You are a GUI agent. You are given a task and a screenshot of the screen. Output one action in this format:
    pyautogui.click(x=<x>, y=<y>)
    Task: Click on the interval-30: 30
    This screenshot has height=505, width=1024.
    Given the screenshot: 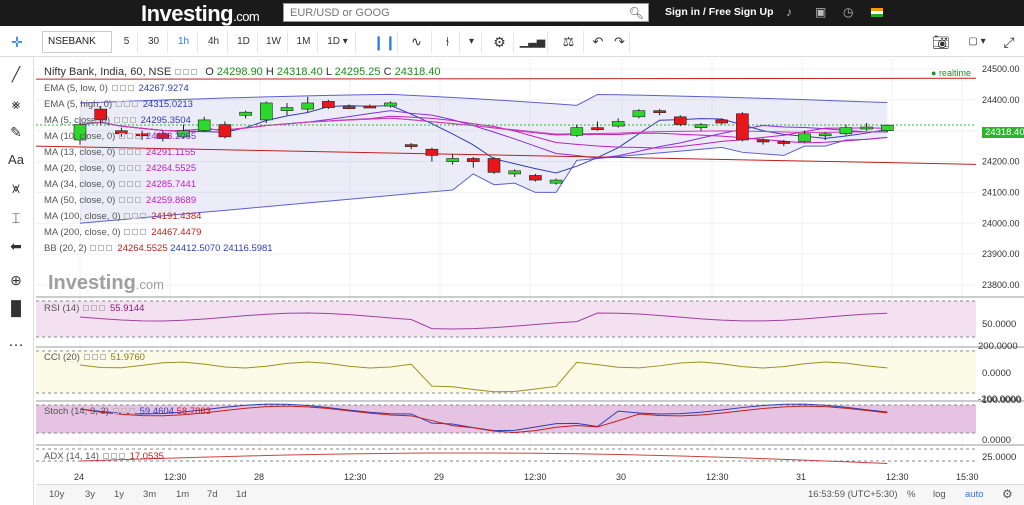 What is the action you would take?
    pyautogui.click(x=154, y=42)
    